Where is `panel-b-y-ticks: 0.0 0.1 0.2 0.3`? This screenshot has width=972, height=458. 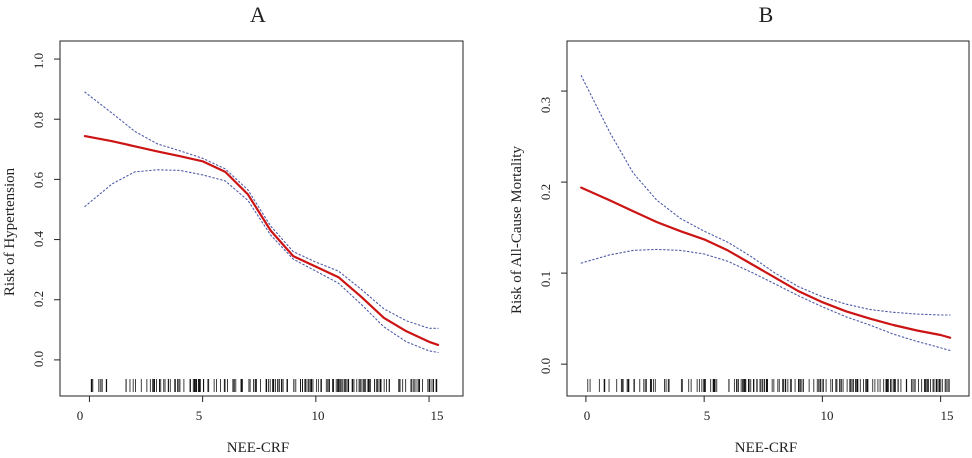 panel-b-y-ticks: 0.0 0.1 0.2 0.3 is located at coordinates (545, 235).